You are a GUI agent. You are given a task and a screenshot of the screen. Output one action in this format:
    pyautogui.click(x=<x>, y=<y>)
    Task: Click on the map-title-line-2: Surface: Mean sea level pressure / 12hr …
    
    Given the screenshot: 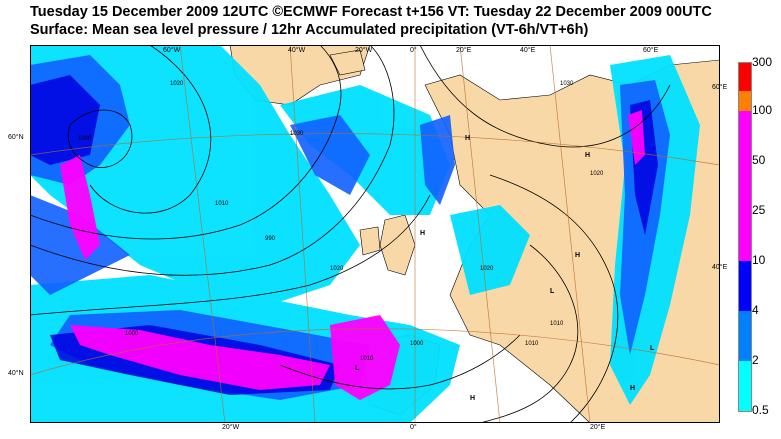 What is the action you would take?
    pyautogui.click(x=309, y=30)
    